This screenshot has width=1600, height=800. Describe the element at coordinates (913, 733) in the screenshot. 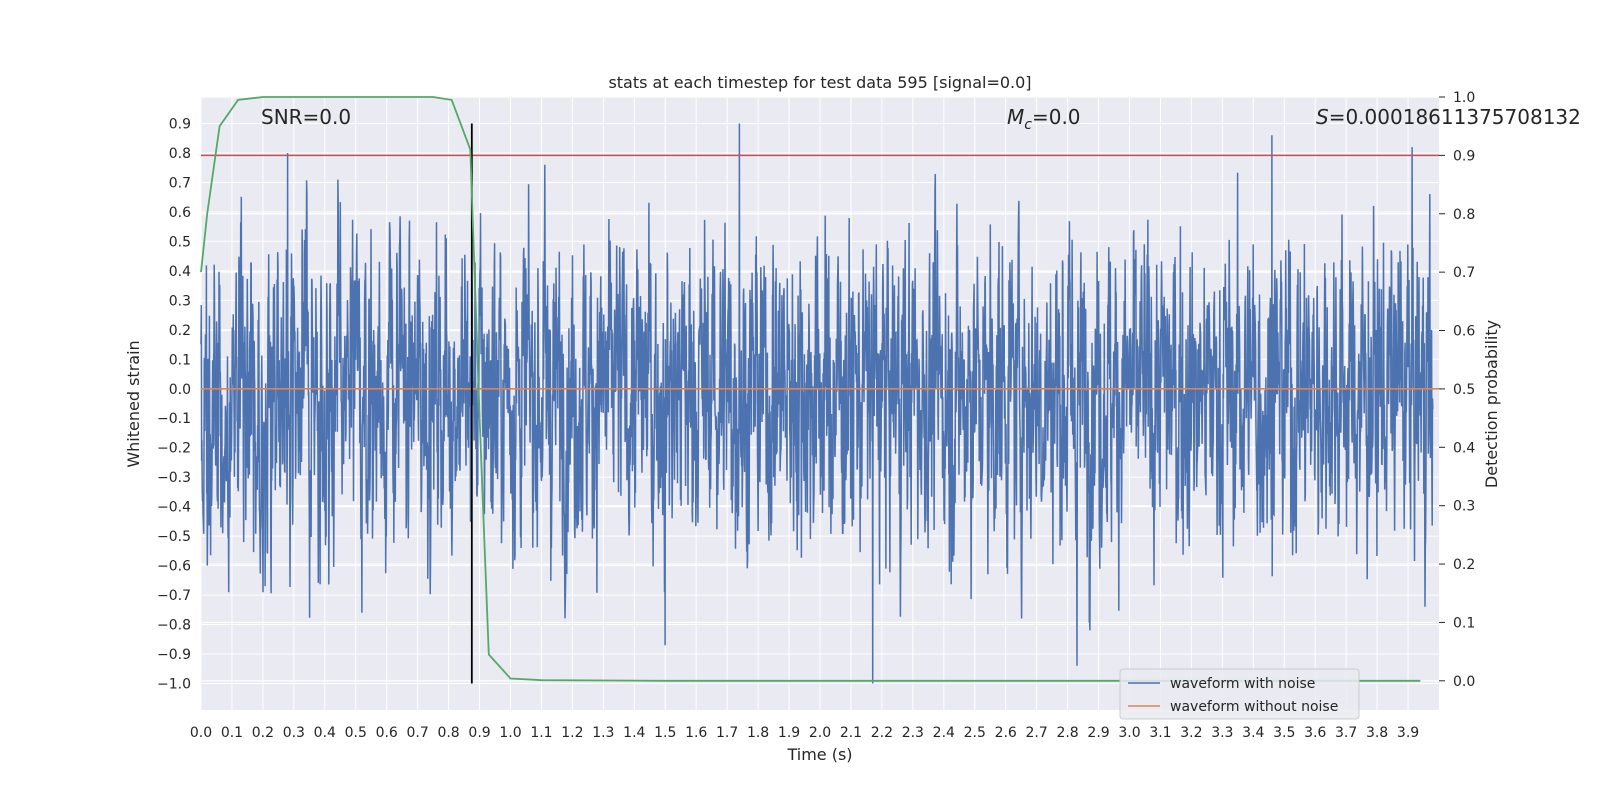

I see `x-tick-label: 2.3` at that location.